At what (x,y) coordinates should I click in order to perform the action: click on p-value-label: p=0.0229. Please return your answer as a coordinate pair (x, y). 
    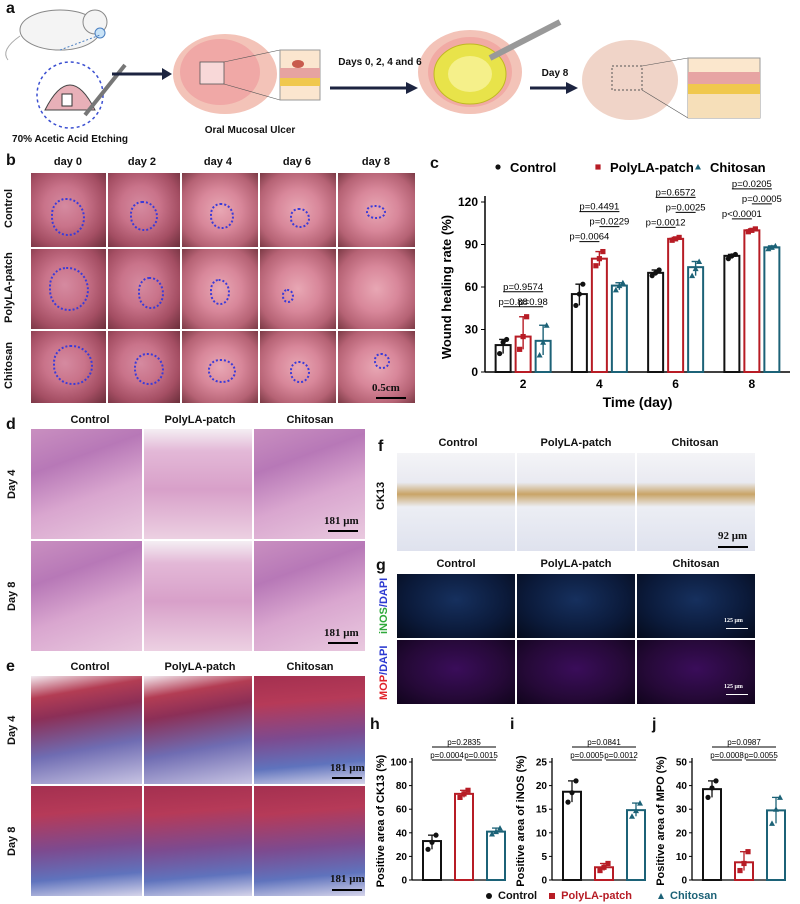
    Looking at the image, I should click on (609, 222).